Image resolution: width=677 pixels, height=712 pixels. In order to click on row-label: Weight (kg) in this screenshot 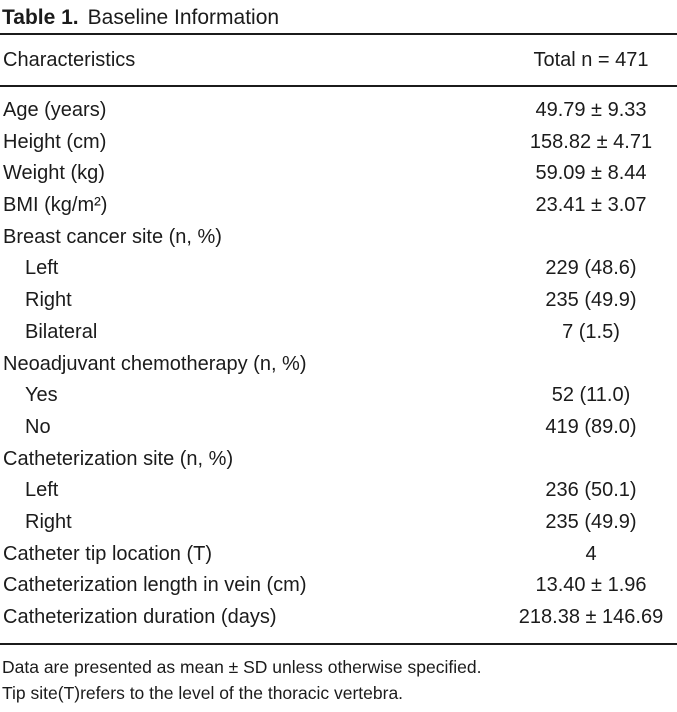, I will do `click(54, 173)`.